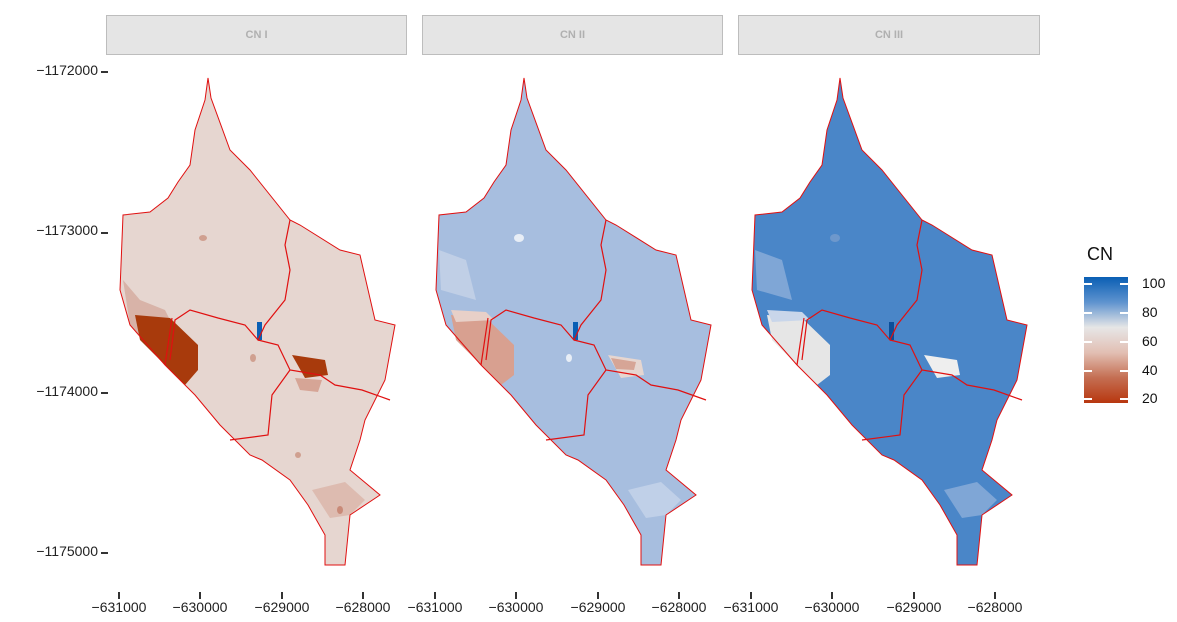 This screenshot has height=622, width=1177. I want to click on legend-colorbar, so click(1106, 340).